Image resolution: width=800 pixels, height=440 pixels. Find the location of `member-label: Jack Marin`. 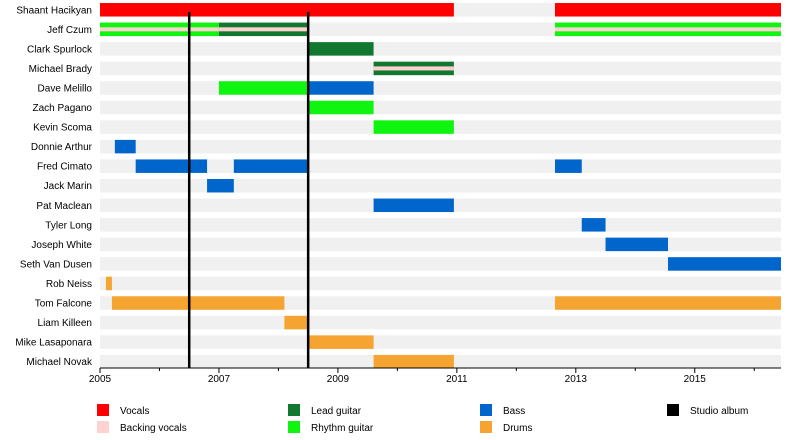

member-label: Jack Marin is located at coordinates (68, 186).